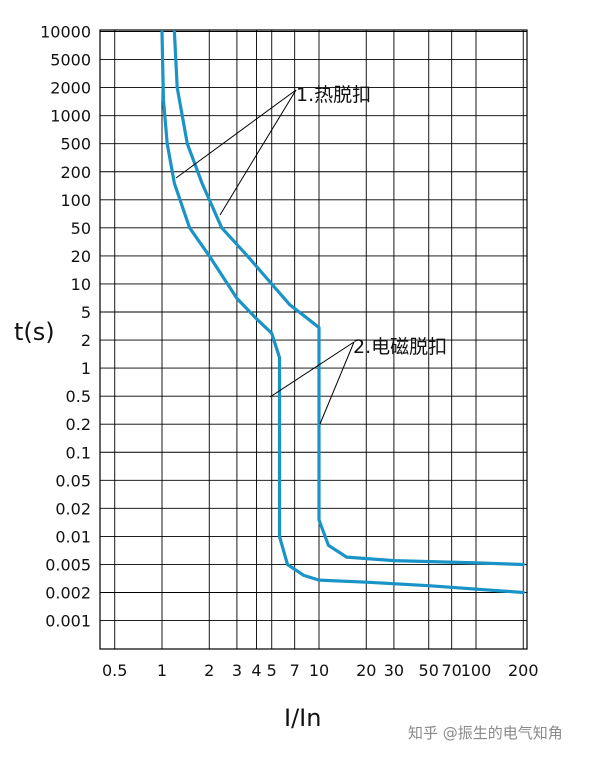 The height and width of the screenshot is (758, 596). What do you see at coordinates (209, 670) in the screenshot?
I see `x-tick-label: 2` at bounding box center [209, 670].